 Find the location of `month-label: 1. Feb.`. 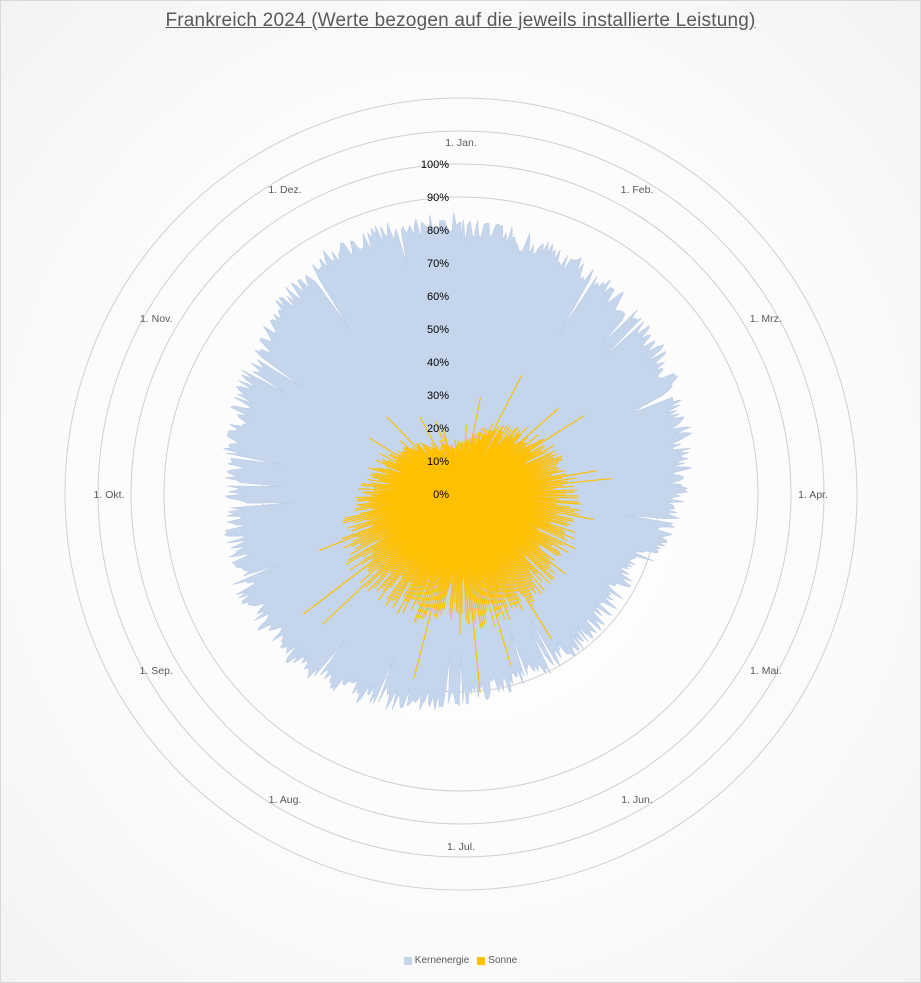

month-label: 1. Feb. is located at coordinates (637, 190).